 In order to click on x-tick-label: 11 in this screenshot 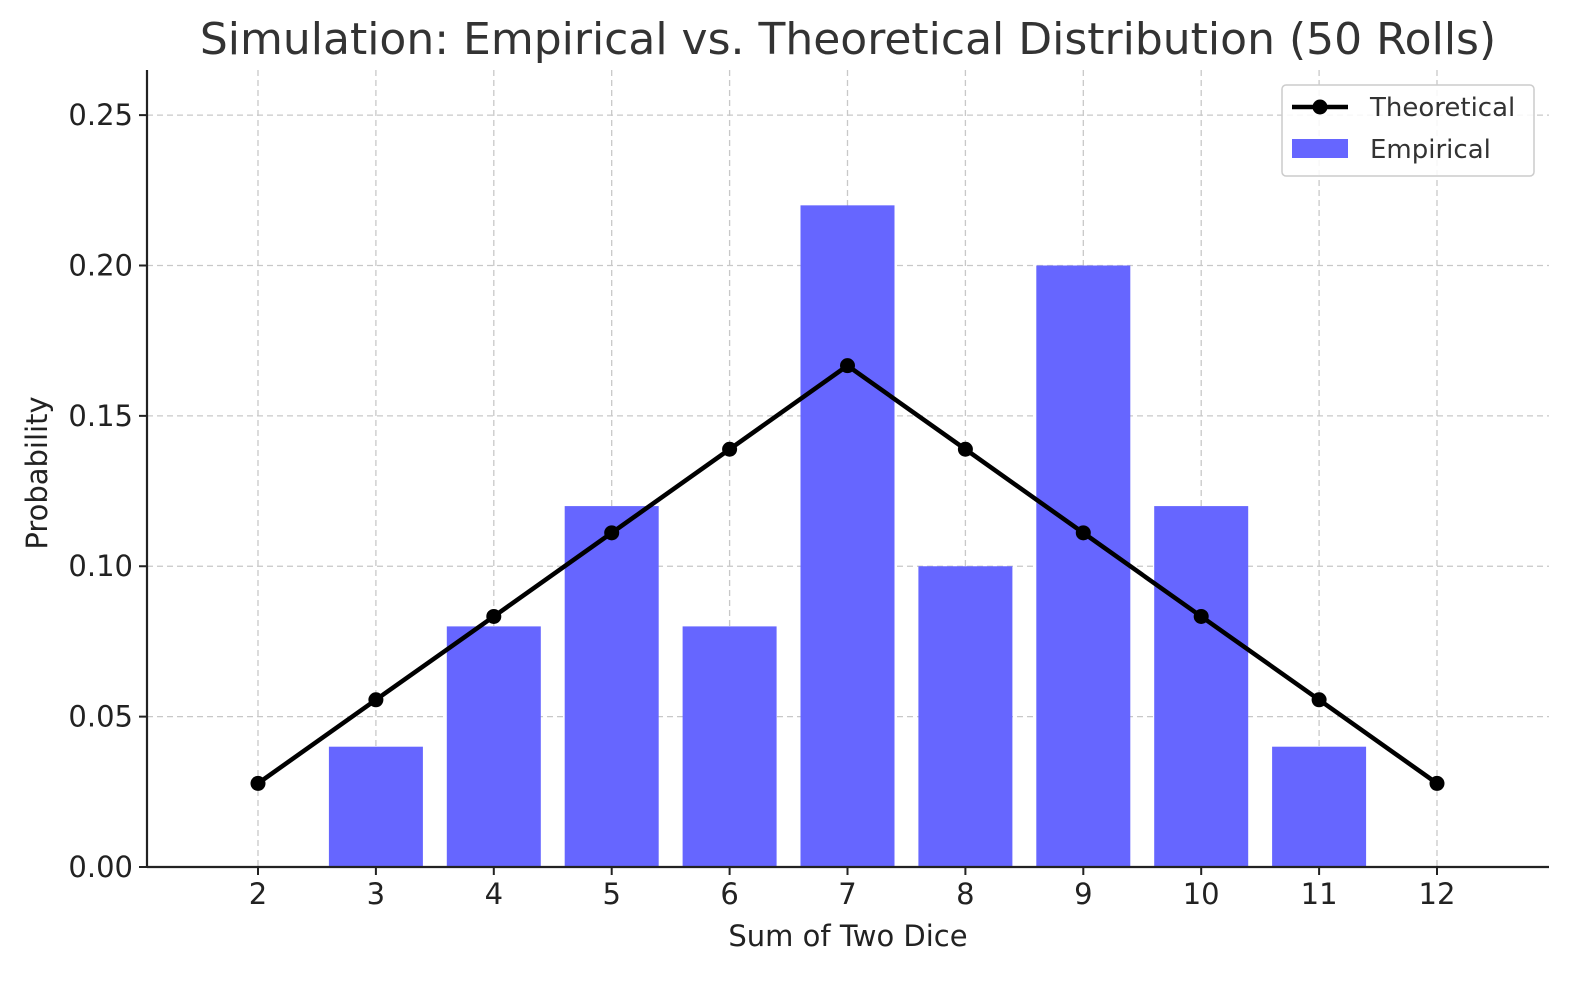, I will do `click(1319, 894)`.